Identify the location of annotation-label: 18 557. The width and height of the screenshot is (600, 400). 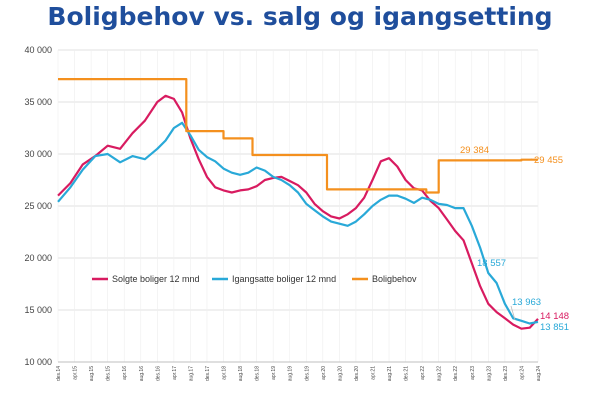
(491, 263).